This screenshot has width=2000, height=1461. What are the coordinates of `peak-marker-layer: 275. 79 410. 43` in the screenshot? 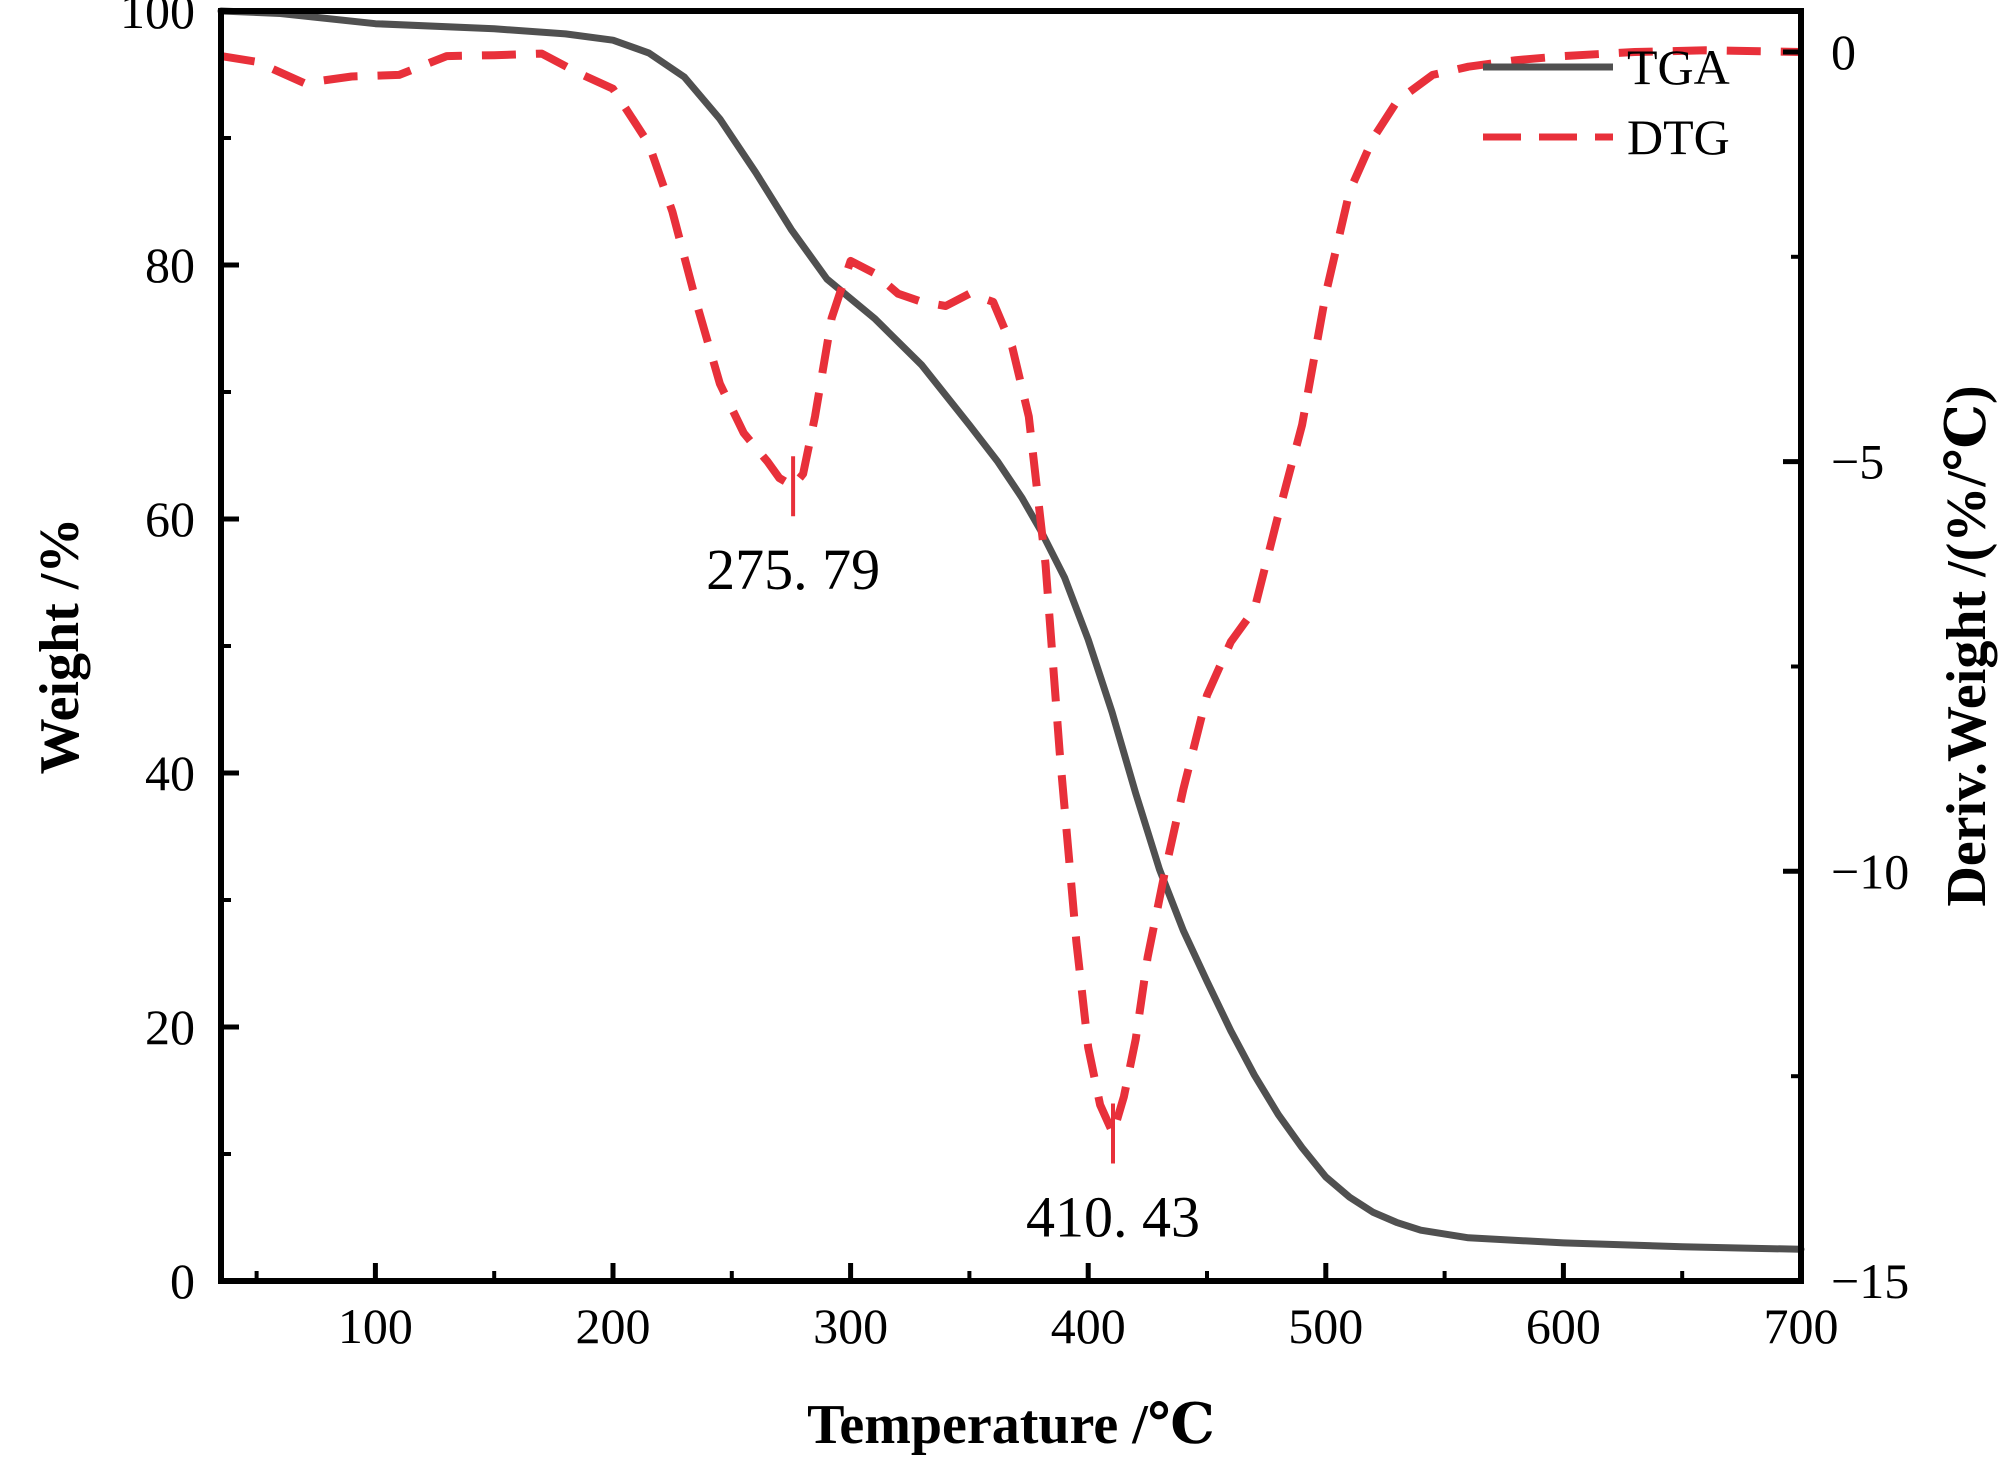 It's located at (953, 853).